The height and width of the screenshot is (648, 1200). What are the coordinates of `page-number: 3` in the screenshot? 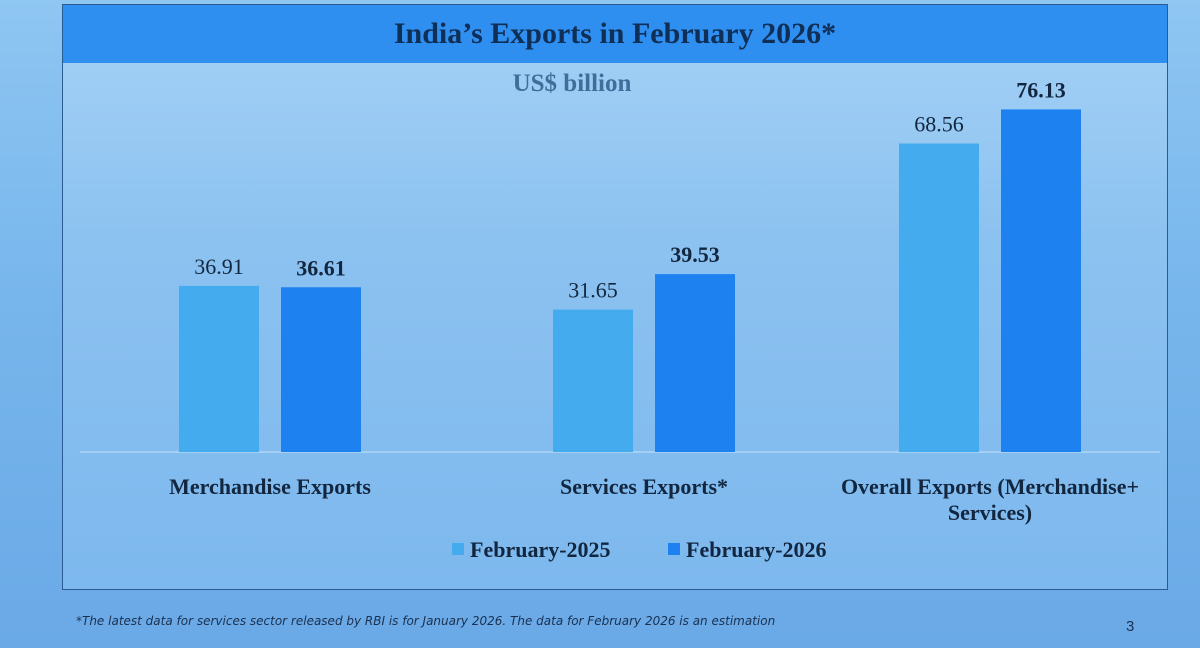 It's located at (1130, 626).